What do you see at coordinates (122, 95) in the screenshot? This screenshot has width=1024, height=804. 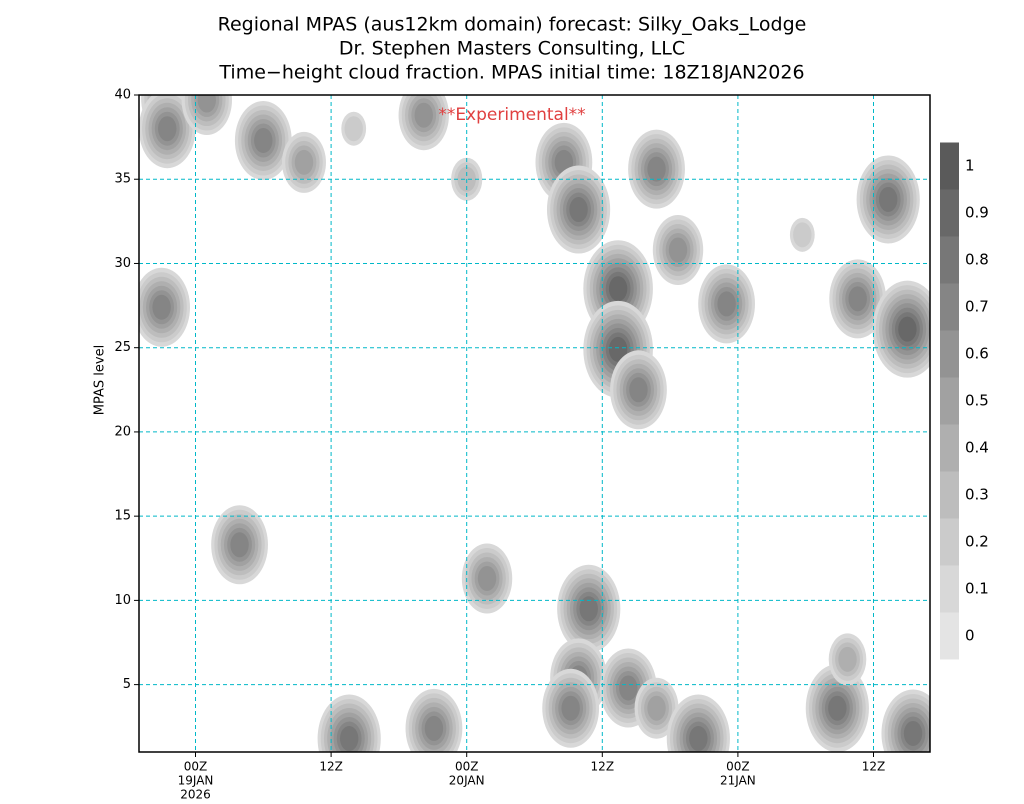 I see `y-tick-label: 40` at bounding box center [122, 95].